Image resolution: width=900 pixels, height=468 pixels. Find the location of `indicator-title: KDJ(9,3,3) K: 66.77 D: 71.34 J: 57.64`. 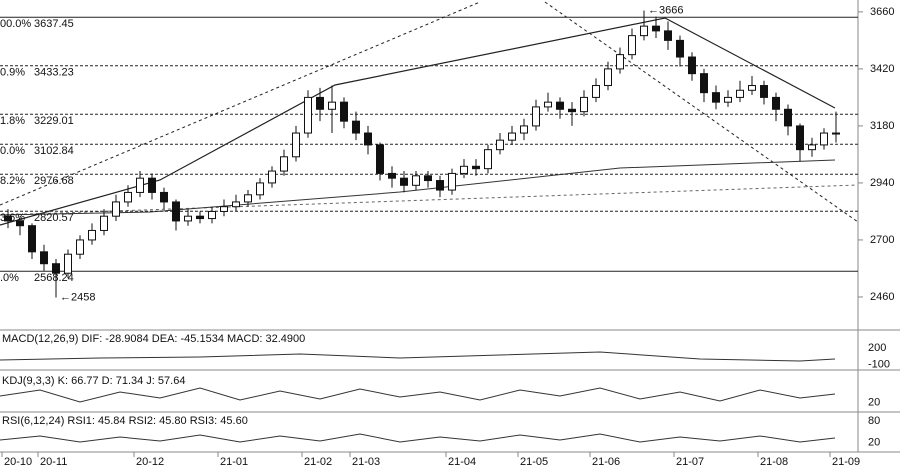

indicator-title: KDJ(9,3,3) K: 66.77 D: 71.34 J: 57.64 is located at coordinates (93, 381).